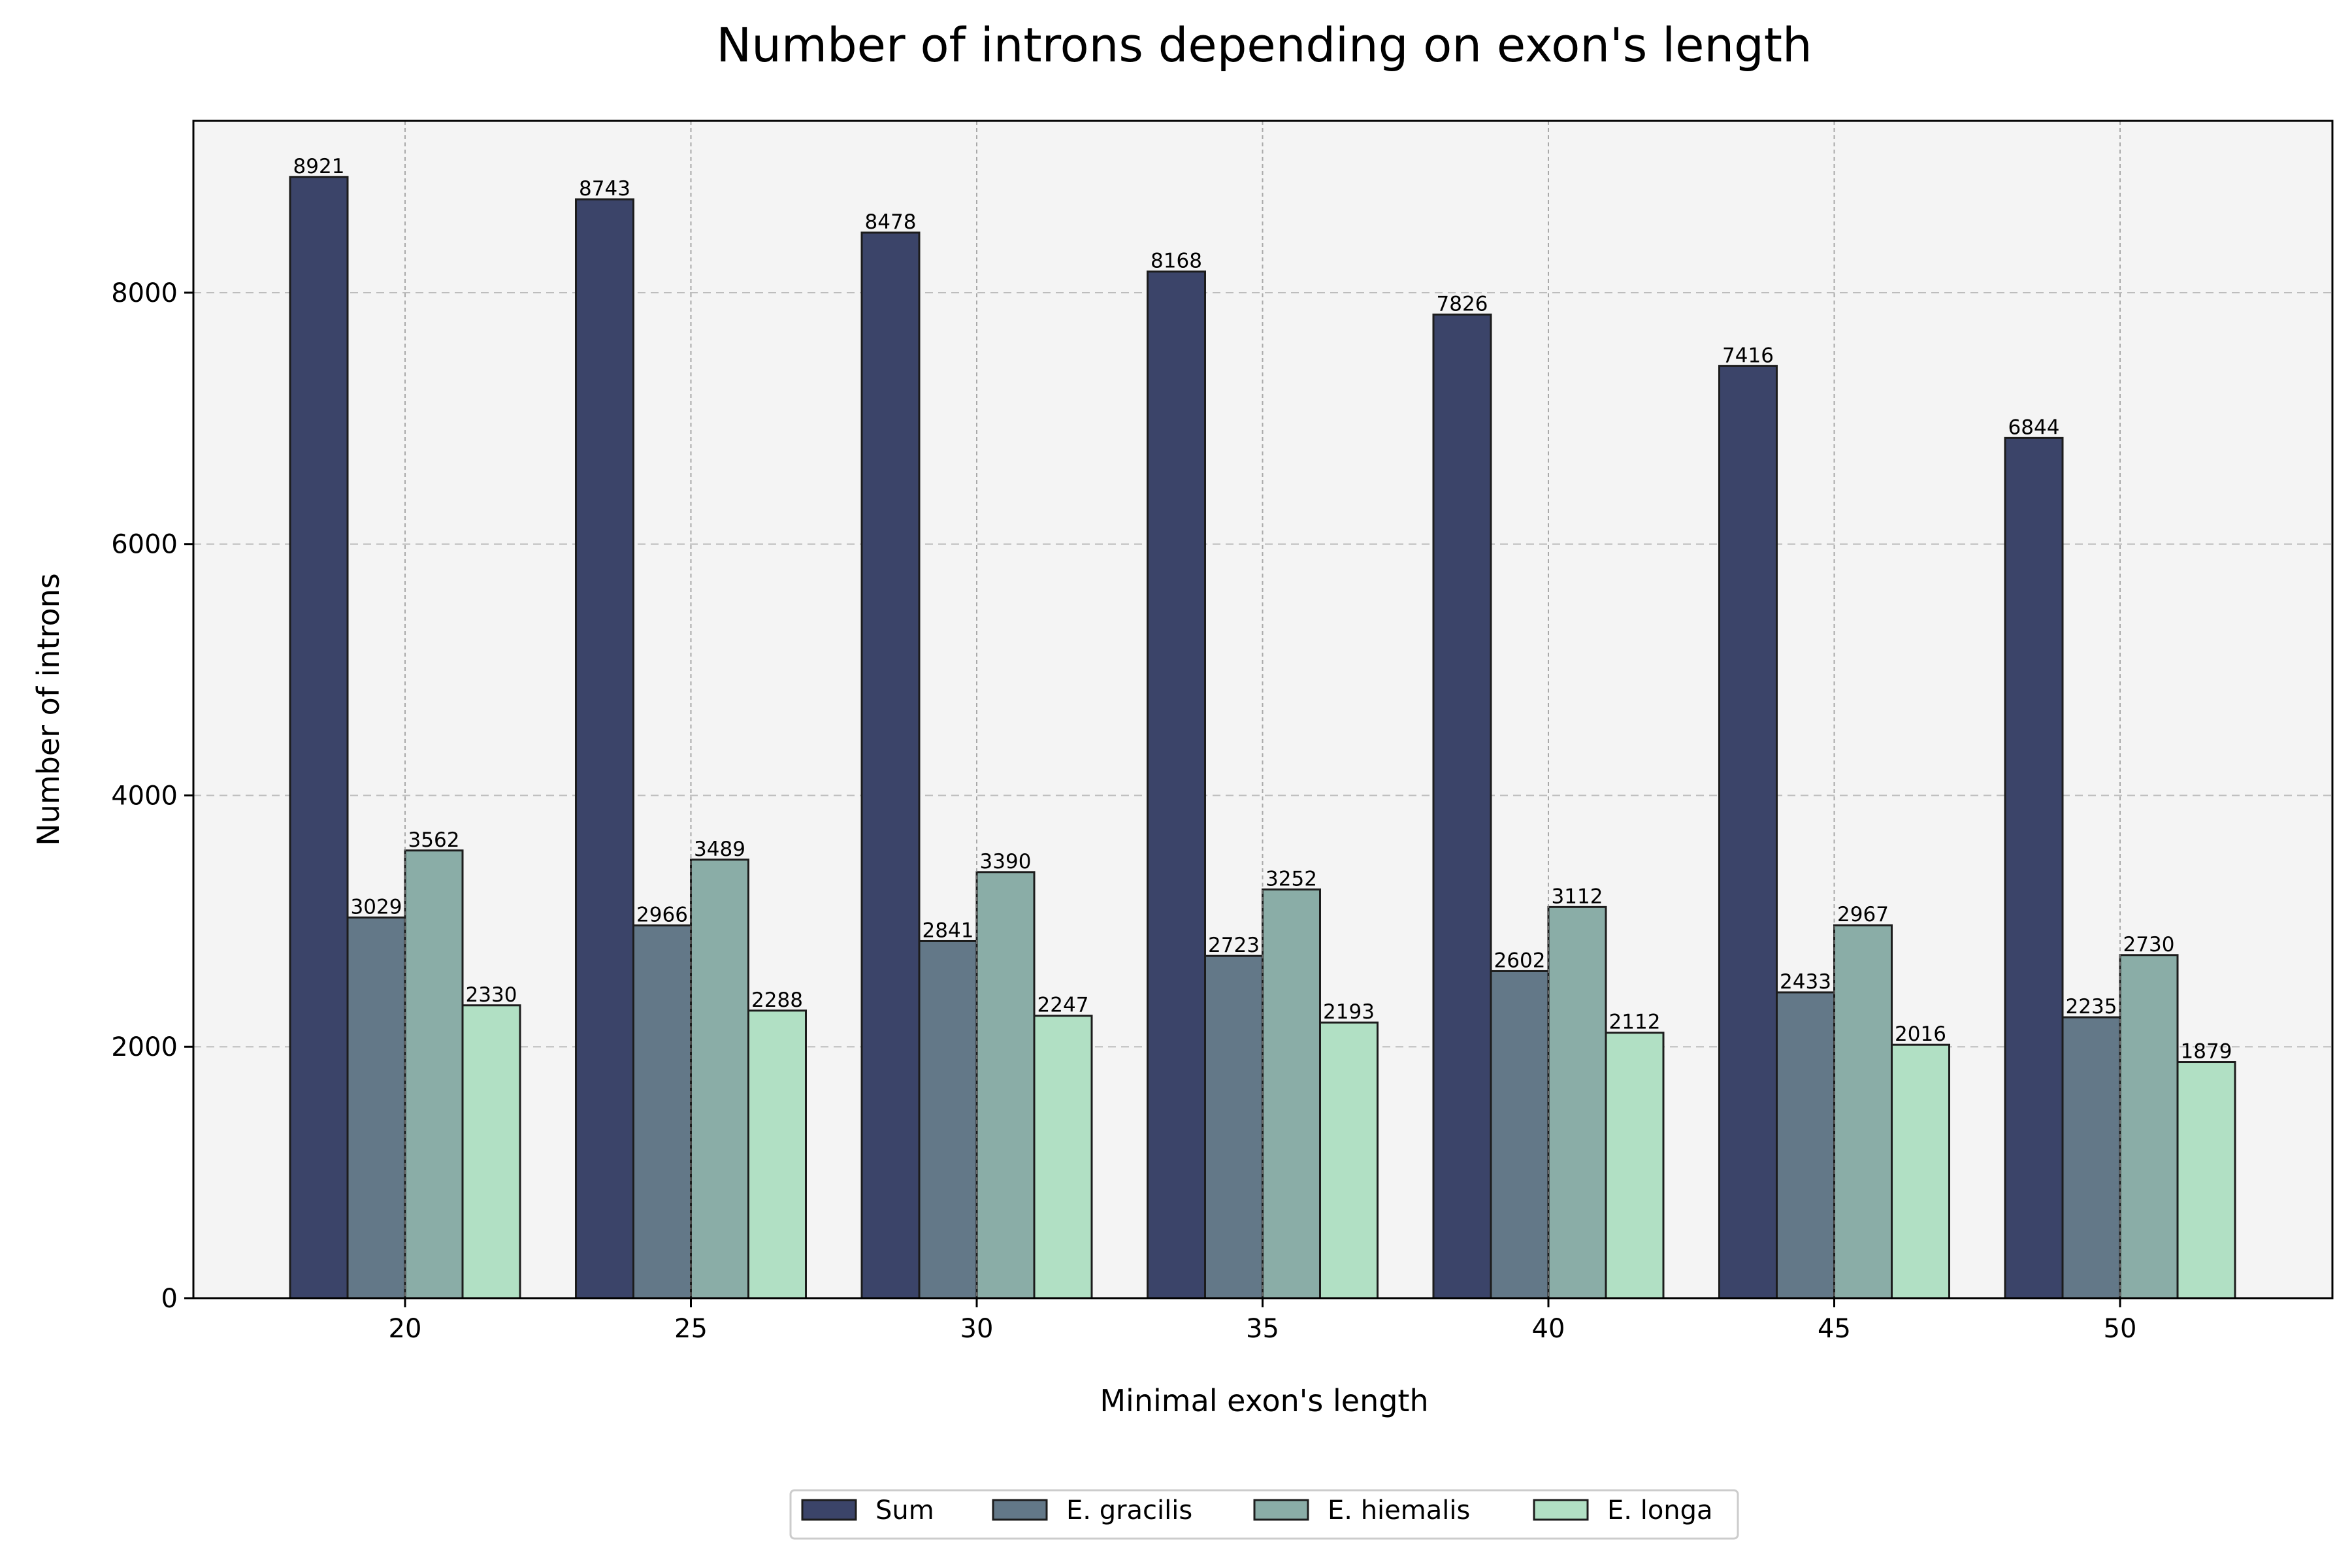  What do you see at coordinates (1805, 982) in the screenshot?
I see `data-label: 2433` at bounding box center [1805, 982].